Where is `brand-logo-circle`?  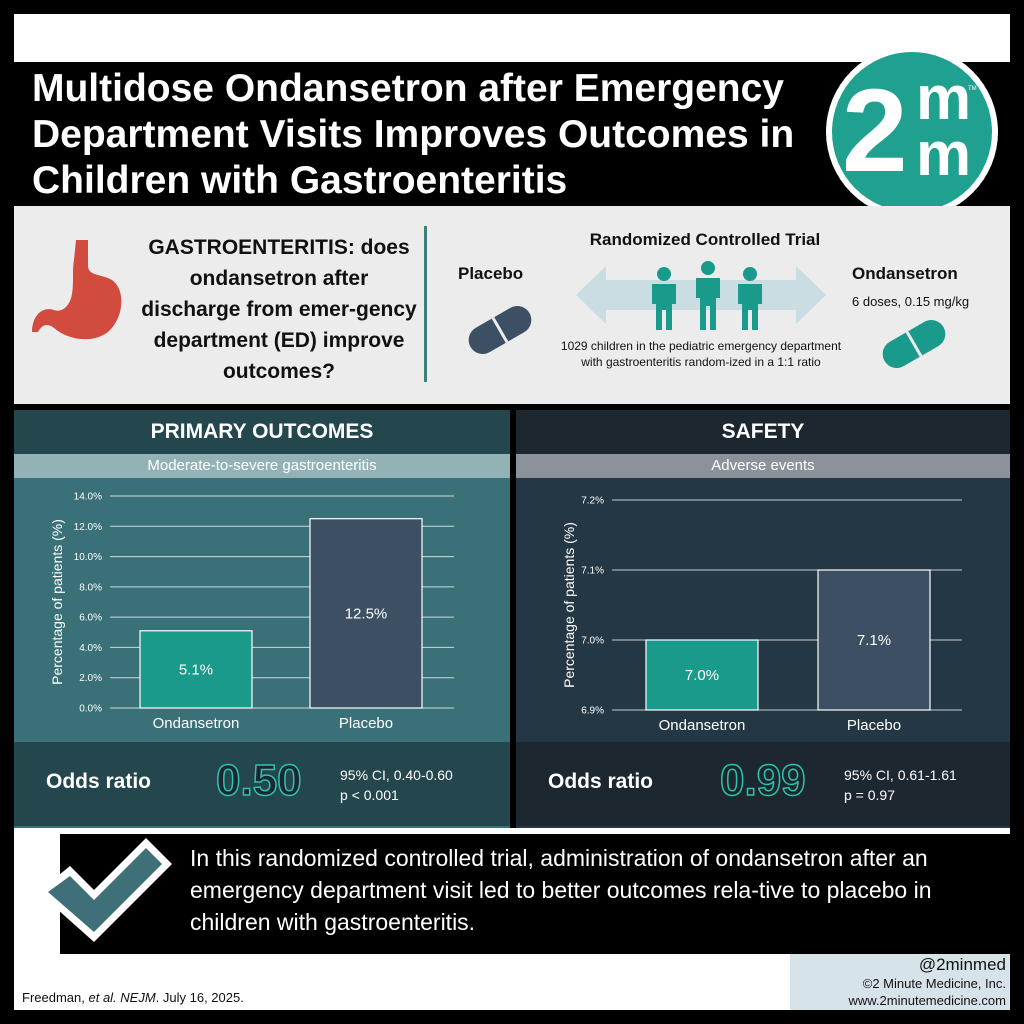 brand-logo-circle is located at coordinates (912, 132).